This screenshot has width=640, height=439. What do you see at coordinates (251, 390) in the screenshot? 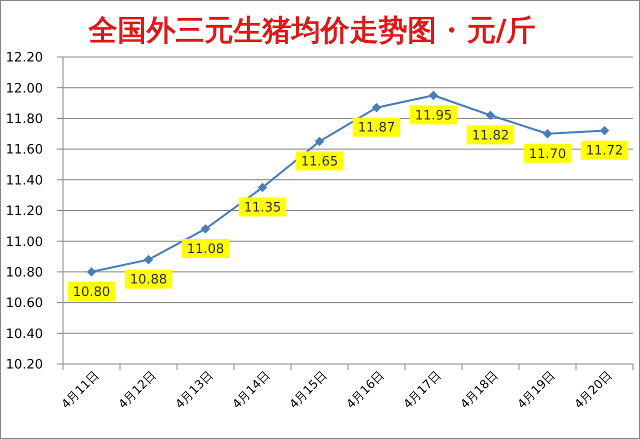
I see `x-tick-label: 4月14日` at bounding box center [251, 390].